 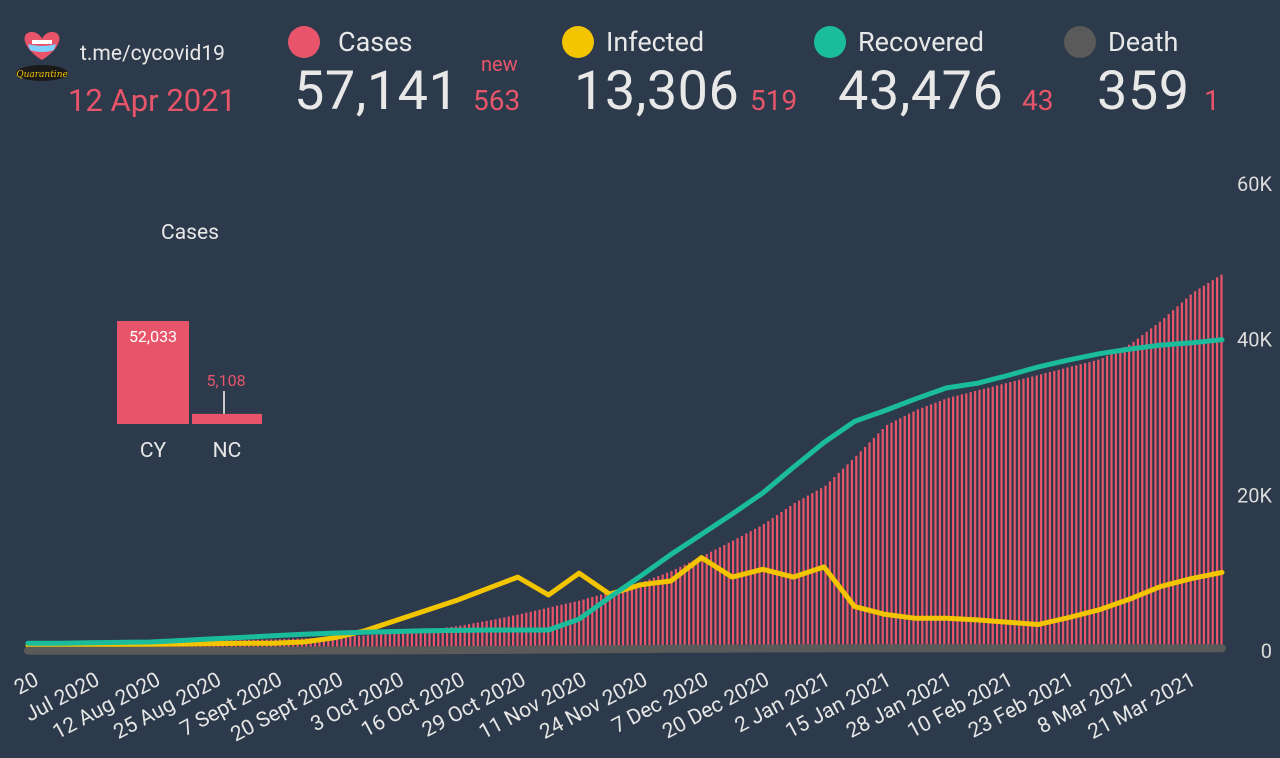 What do you see at coordinates (578, 42) in the screenshot?
I see `infected-dot-icon` at bounding box center [578, 42].